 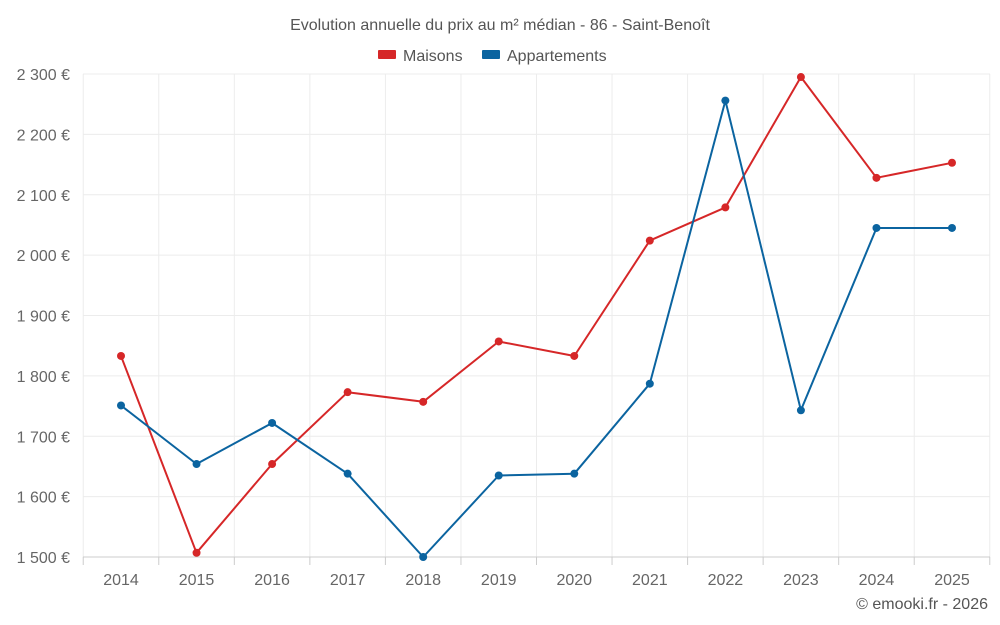 I want to click on y-tick-label: 1 700 €, so click(x=43, y=437).